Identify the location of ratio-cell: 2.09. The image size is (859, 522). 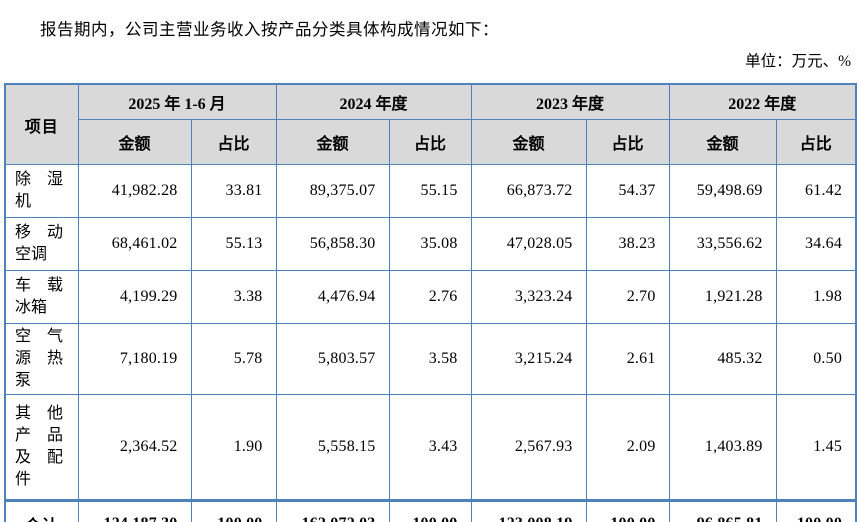
(627, 447).